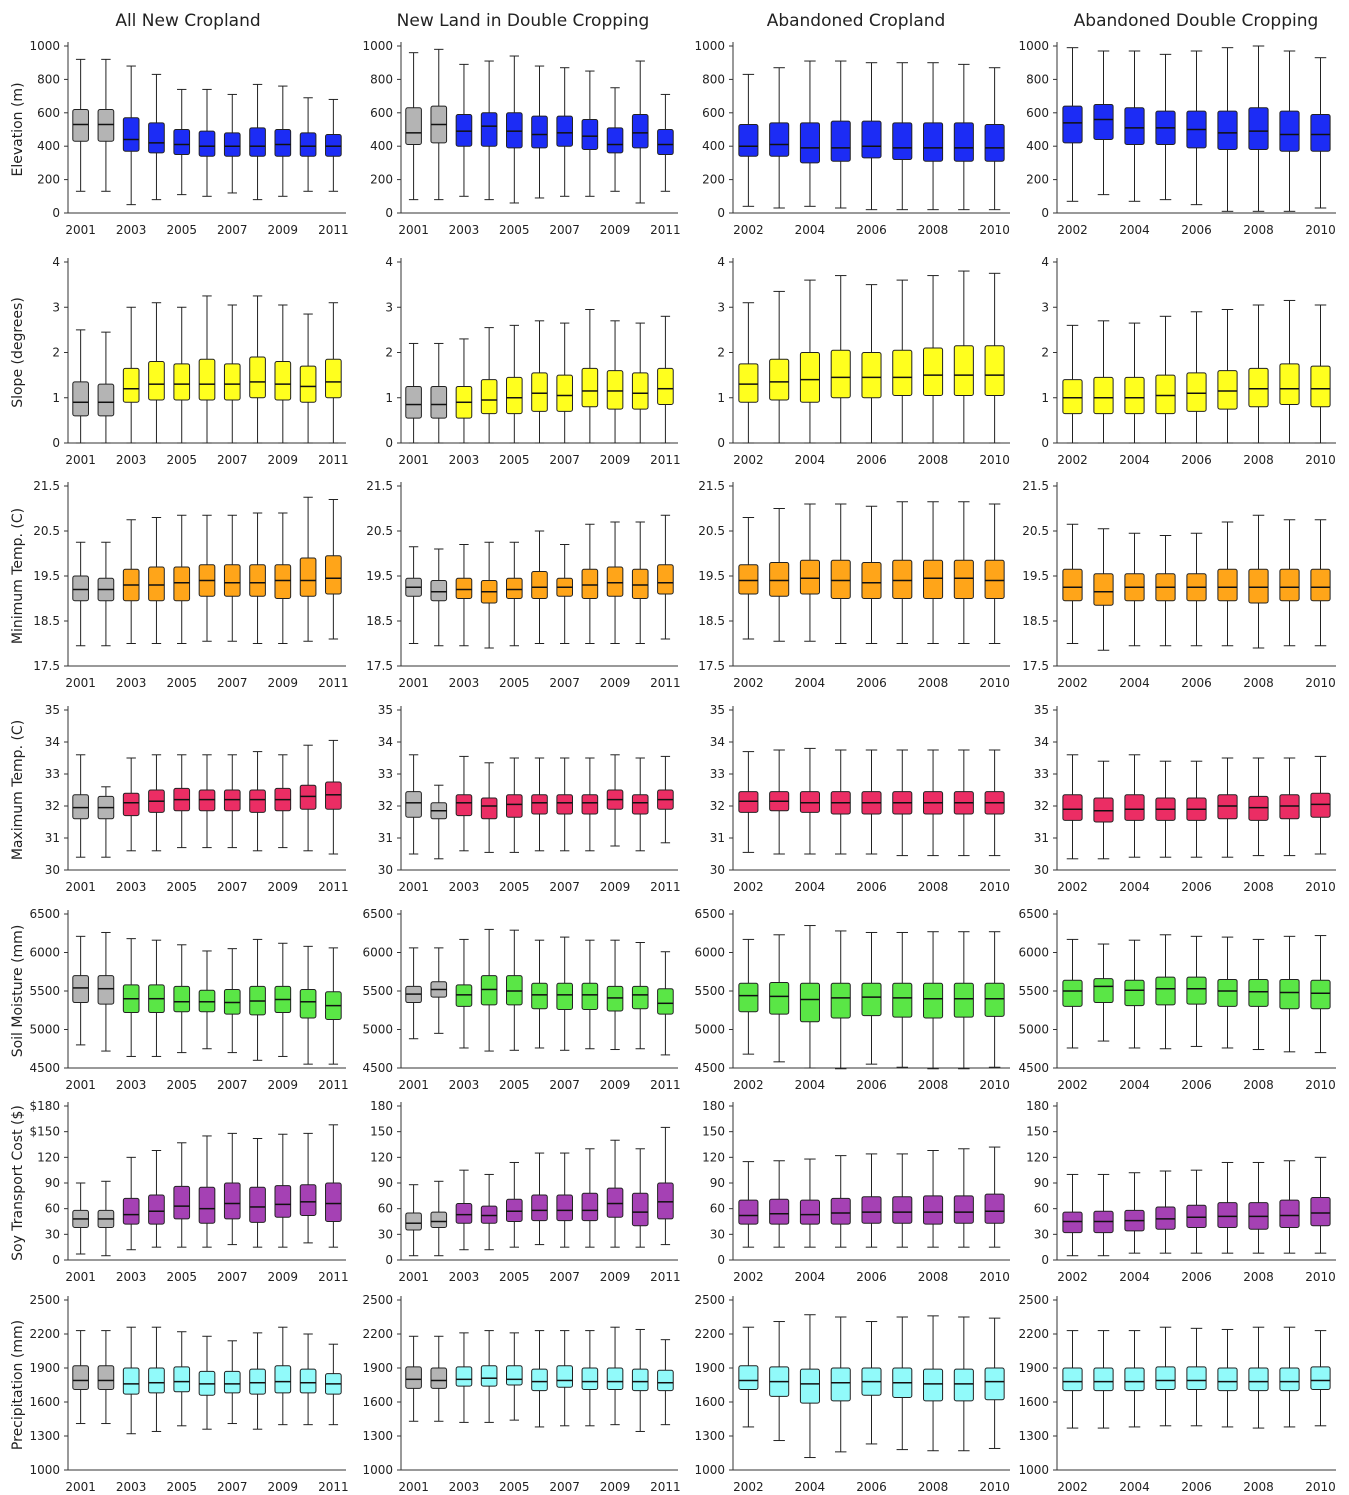 This screenshot has height=1495, width=1349. Describe the element at coordinates (713, 1132) in the screenshot. I see `y-tick-label: 150` at that location.